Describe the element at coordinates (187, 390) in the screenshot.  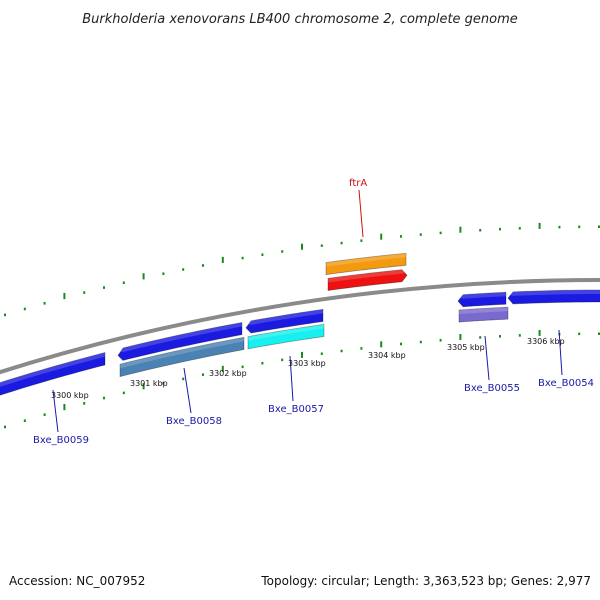
I see `leader-bxe-b0058` at that location.